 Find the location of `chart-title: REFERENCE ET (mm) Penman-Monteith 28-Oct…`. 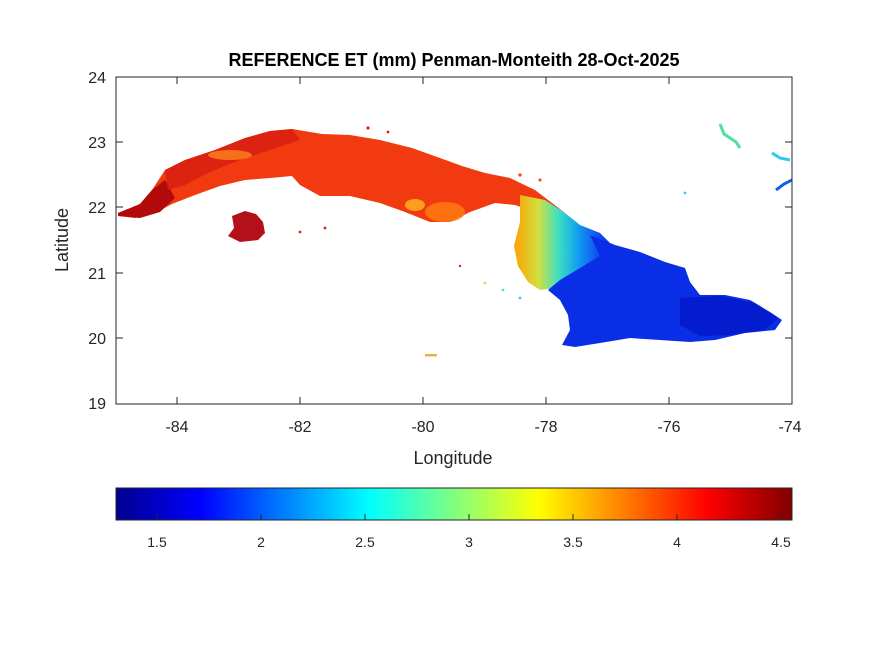

chart-title: REFERENCE ET (mm) Penman-Monteith 28-Oct… is located at coordinates (453, 60).